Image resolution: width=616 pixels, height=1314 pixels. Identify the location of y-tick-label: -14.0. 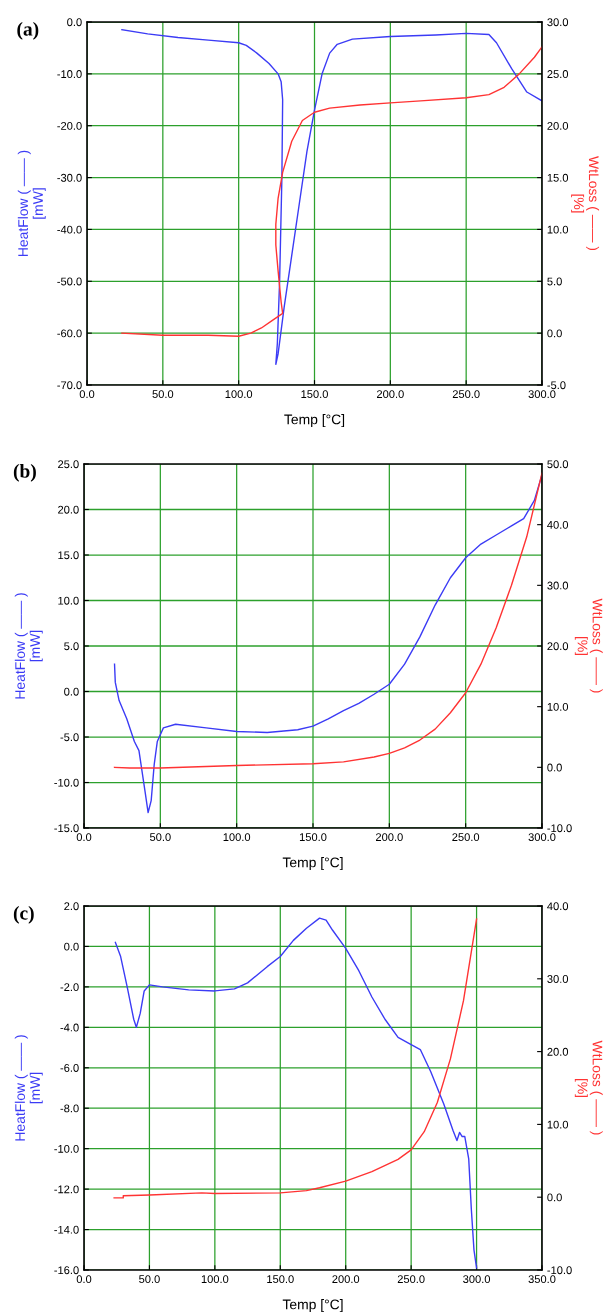
(66, 1229).